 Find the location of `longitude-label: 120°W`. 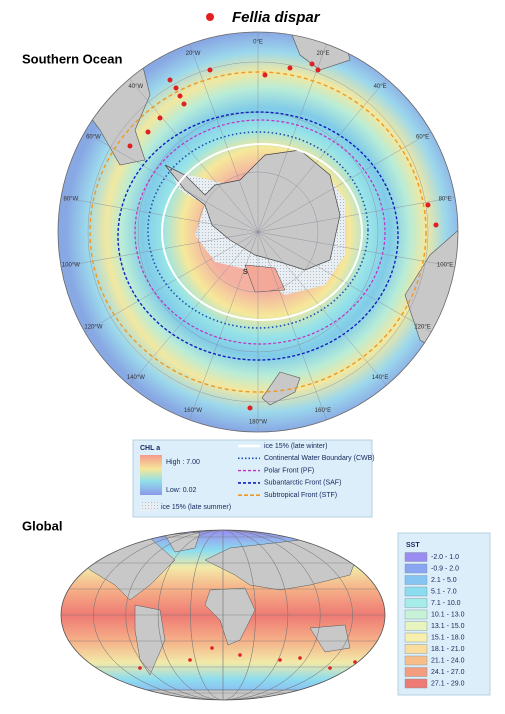

longitude-label: 120°W is located at coordinates (93, 328).